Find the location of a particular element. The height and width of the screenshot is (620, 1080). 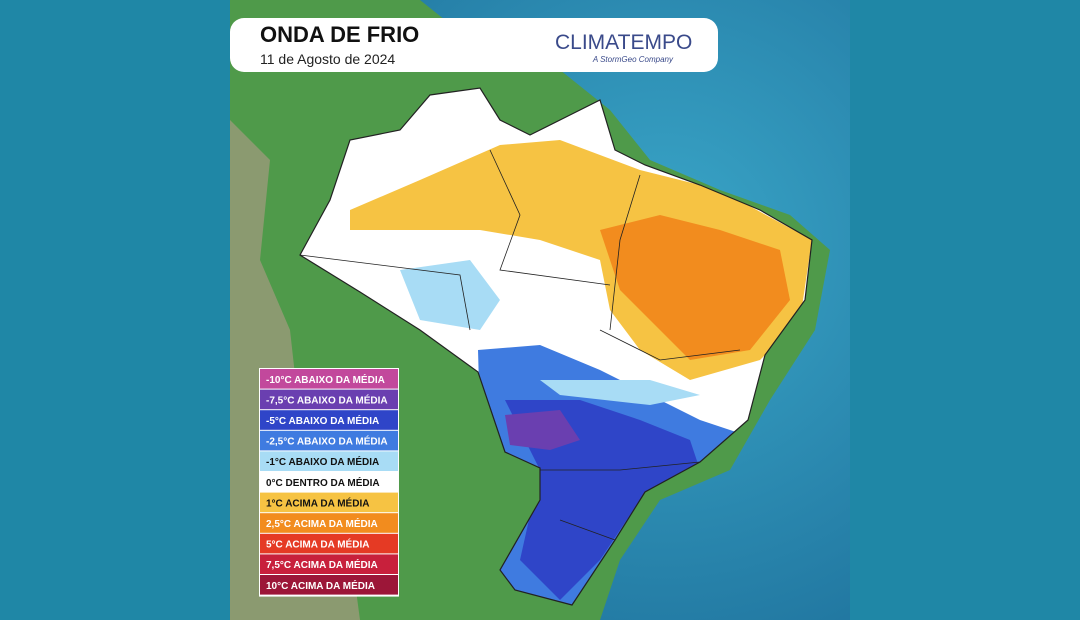

legend-label: -7,5°C ABAIXO DA MÉDIA is located at coordinates (327, 399).